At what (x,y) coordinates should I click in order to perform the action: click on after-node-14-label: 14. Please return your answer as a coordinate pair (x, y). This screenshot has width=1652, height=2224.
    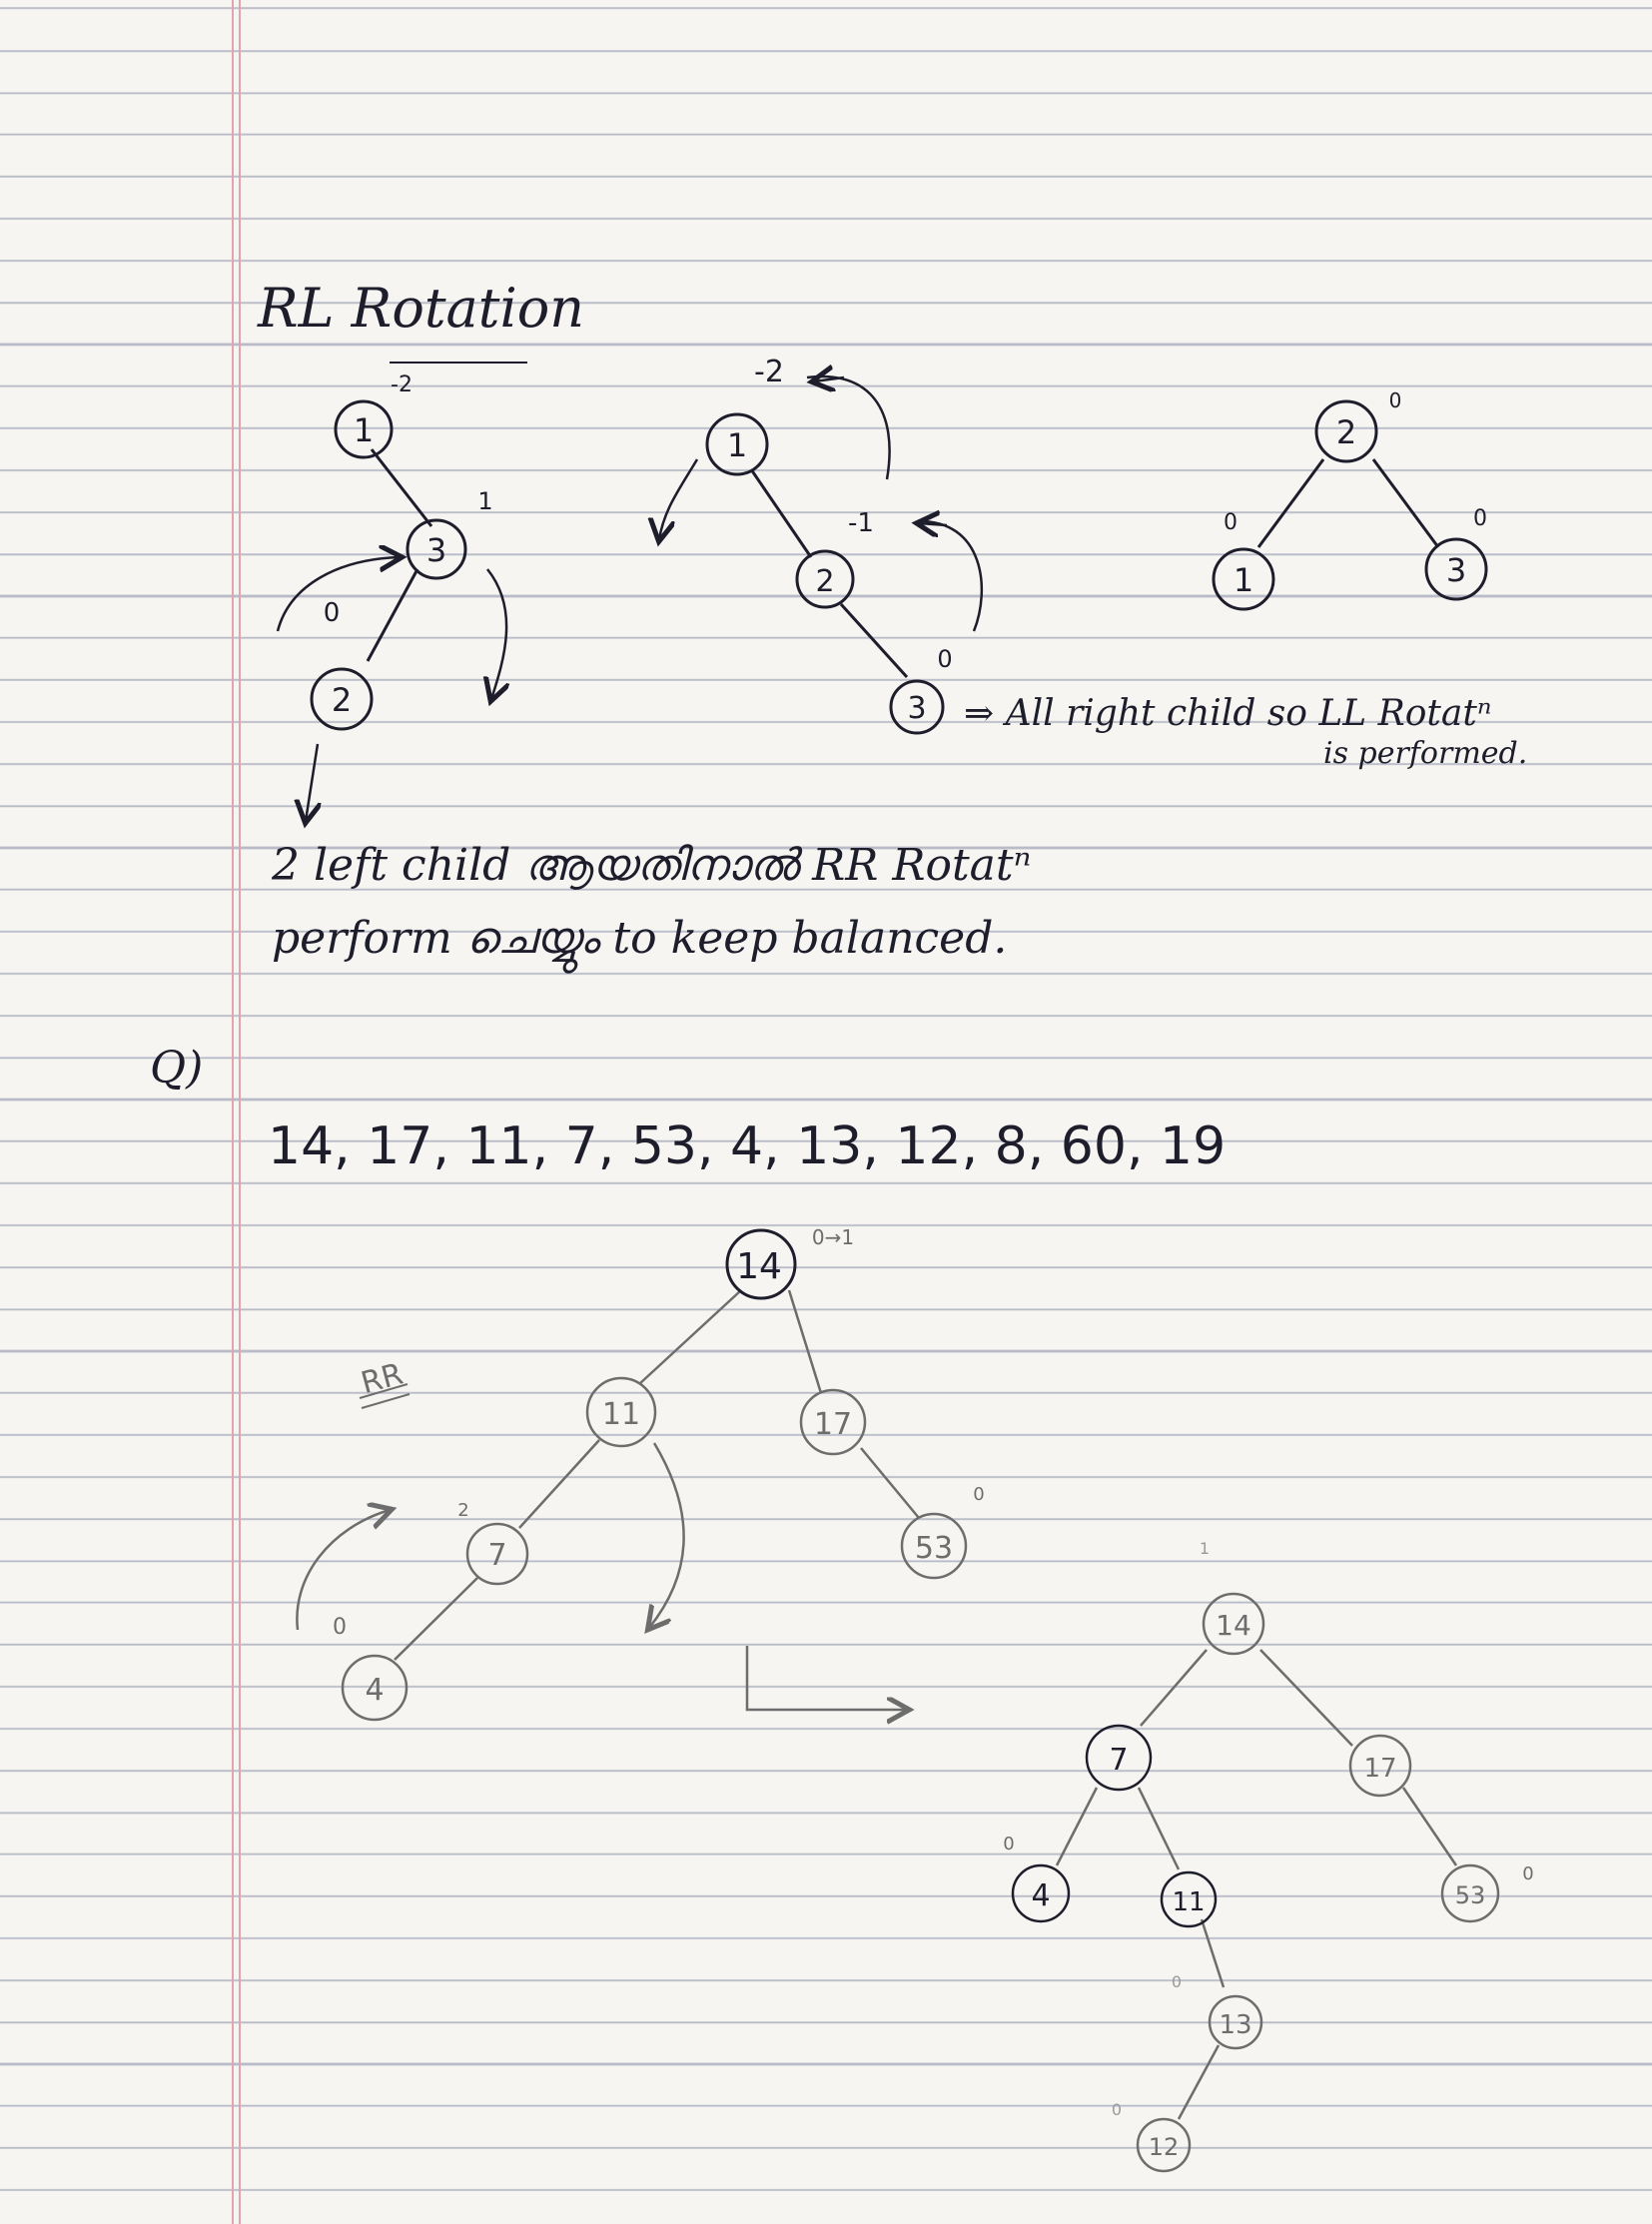
    Looking at the image, I should click on (1233, 1625).